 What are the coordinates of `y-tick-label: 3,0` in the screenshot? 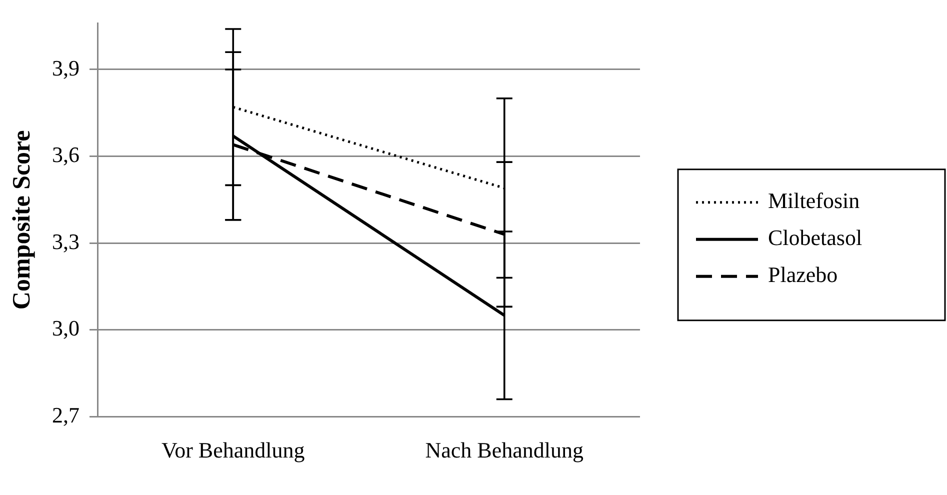 It's located at (66, 328).